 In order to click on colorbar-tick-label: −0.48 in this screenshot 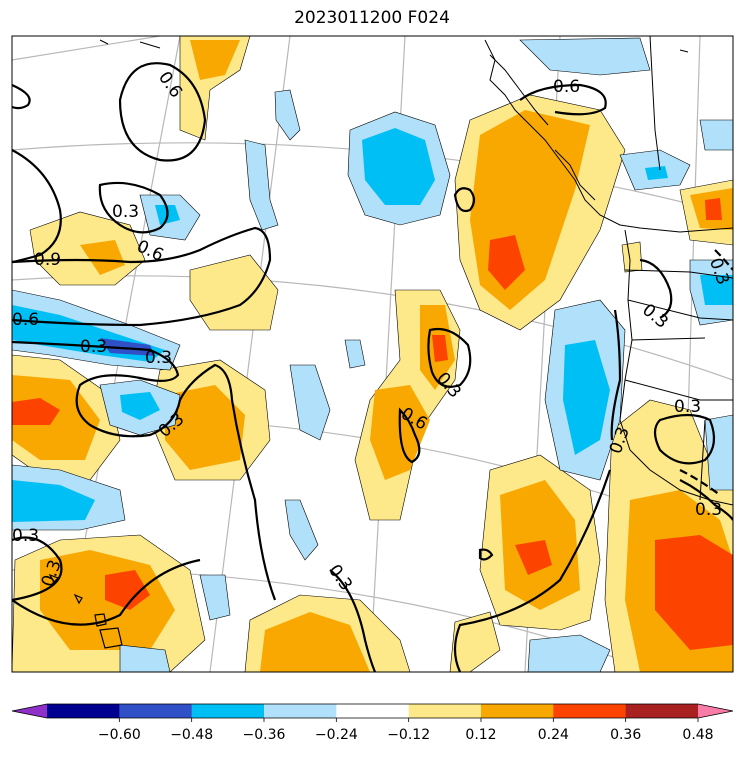, I will do `click(191, 735)`.